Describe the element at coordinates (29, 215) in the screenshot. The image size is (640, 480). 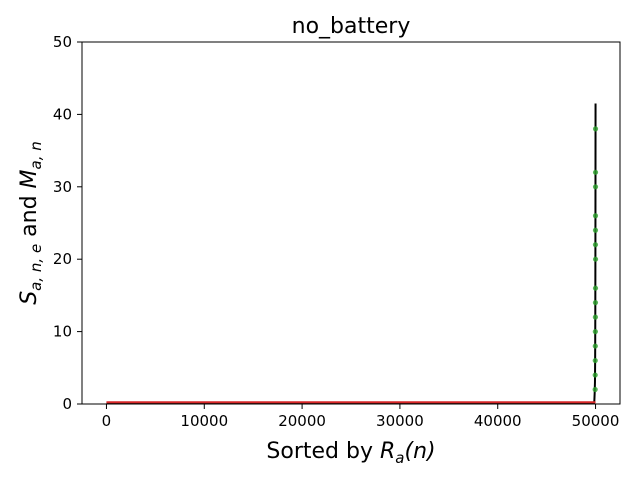
I see `y-axis-label-joiner: and` at that location.